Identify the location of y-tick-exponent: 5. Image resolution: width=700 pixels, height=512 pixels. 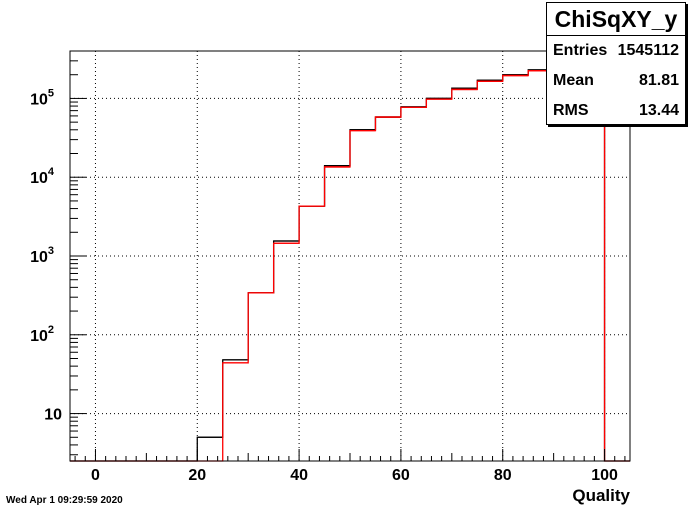
(51, 93).